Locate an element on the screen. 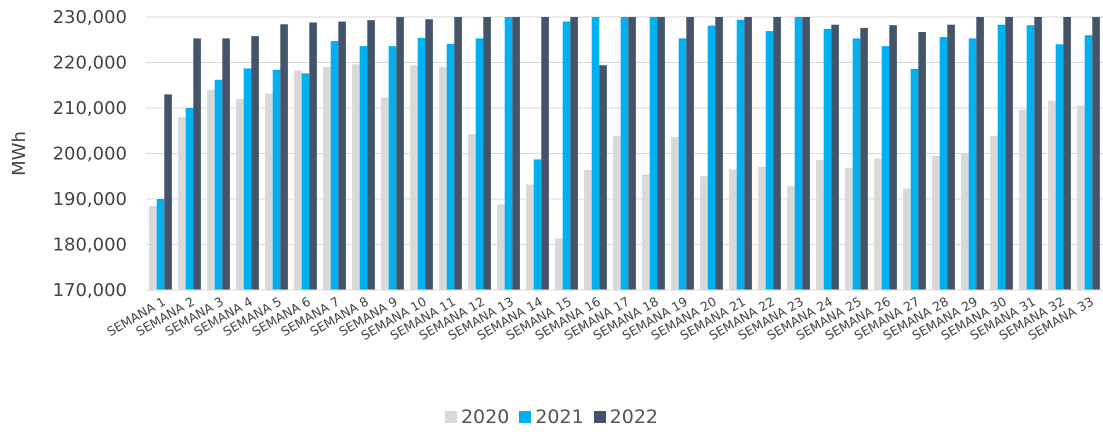 Image resolution: width=1103 pixels, height=432 pixels. legend-item-2021: 2021 is located at coordinates (551, 417).